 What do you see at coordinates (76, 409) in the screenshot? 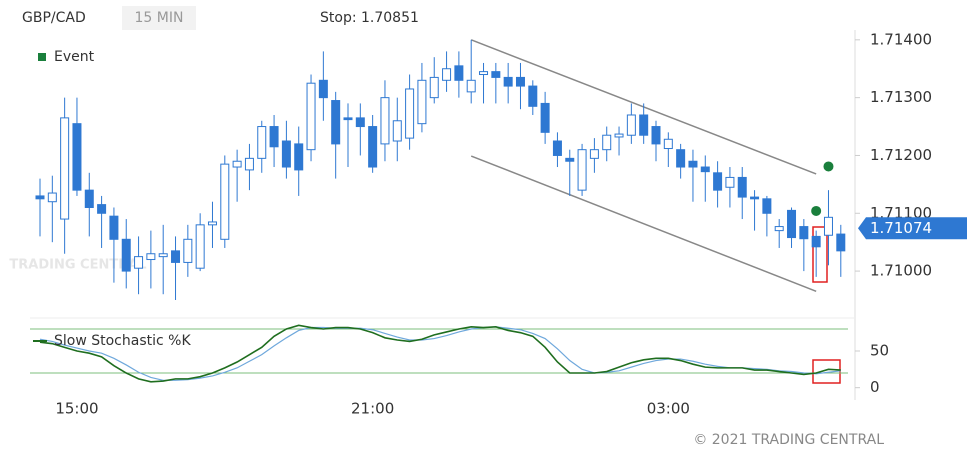
I see `x-tick-label: 15:00` at bounding box center [76, 409].